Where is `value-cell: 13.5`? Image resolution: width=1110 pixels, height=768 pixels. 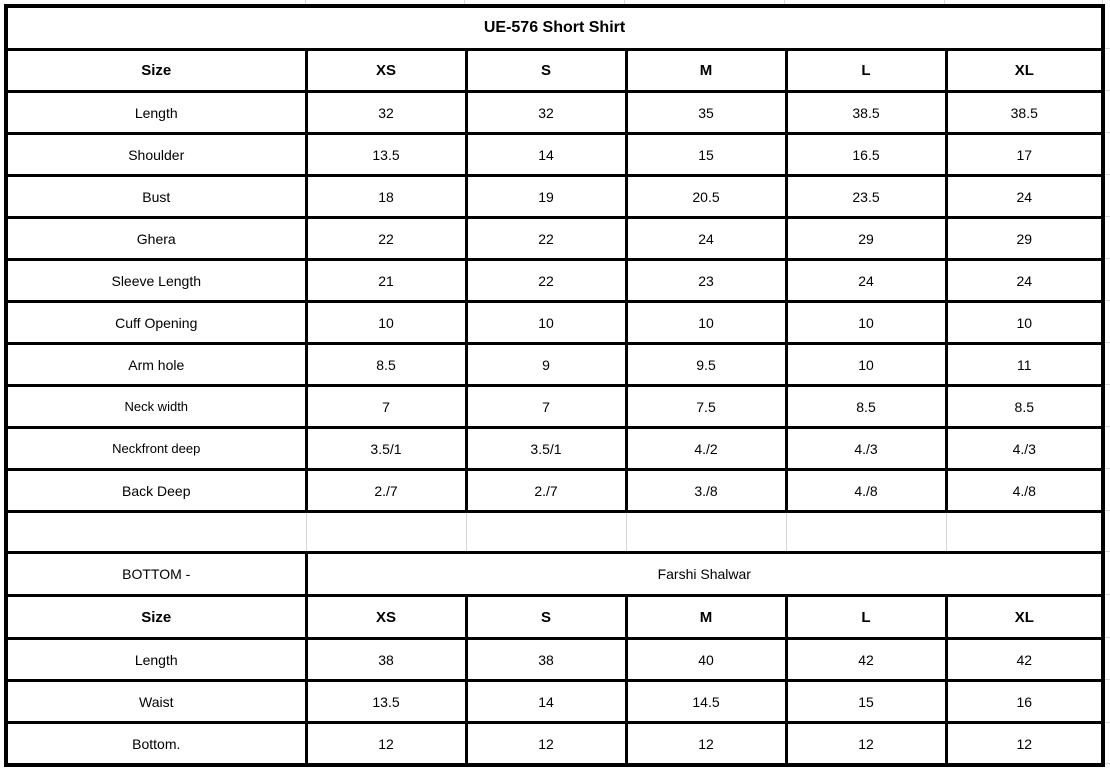
value-cell: 13.5 is located at coordinates (386, 154).